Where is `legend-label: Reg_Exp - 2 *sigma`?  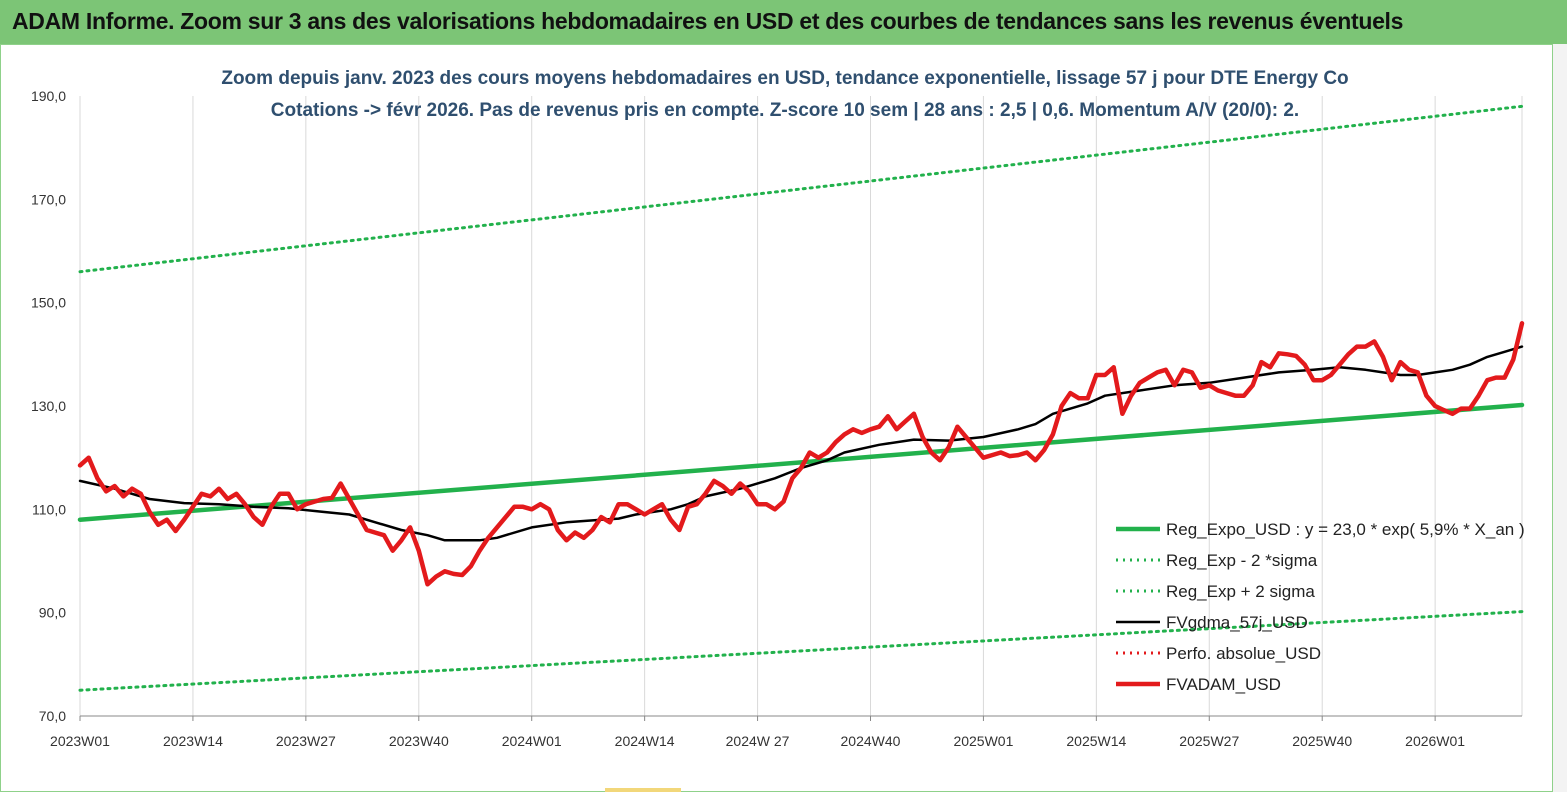
legend-label: Reg_Exp - 2 *sigma is located at coordinates (1242, 560).